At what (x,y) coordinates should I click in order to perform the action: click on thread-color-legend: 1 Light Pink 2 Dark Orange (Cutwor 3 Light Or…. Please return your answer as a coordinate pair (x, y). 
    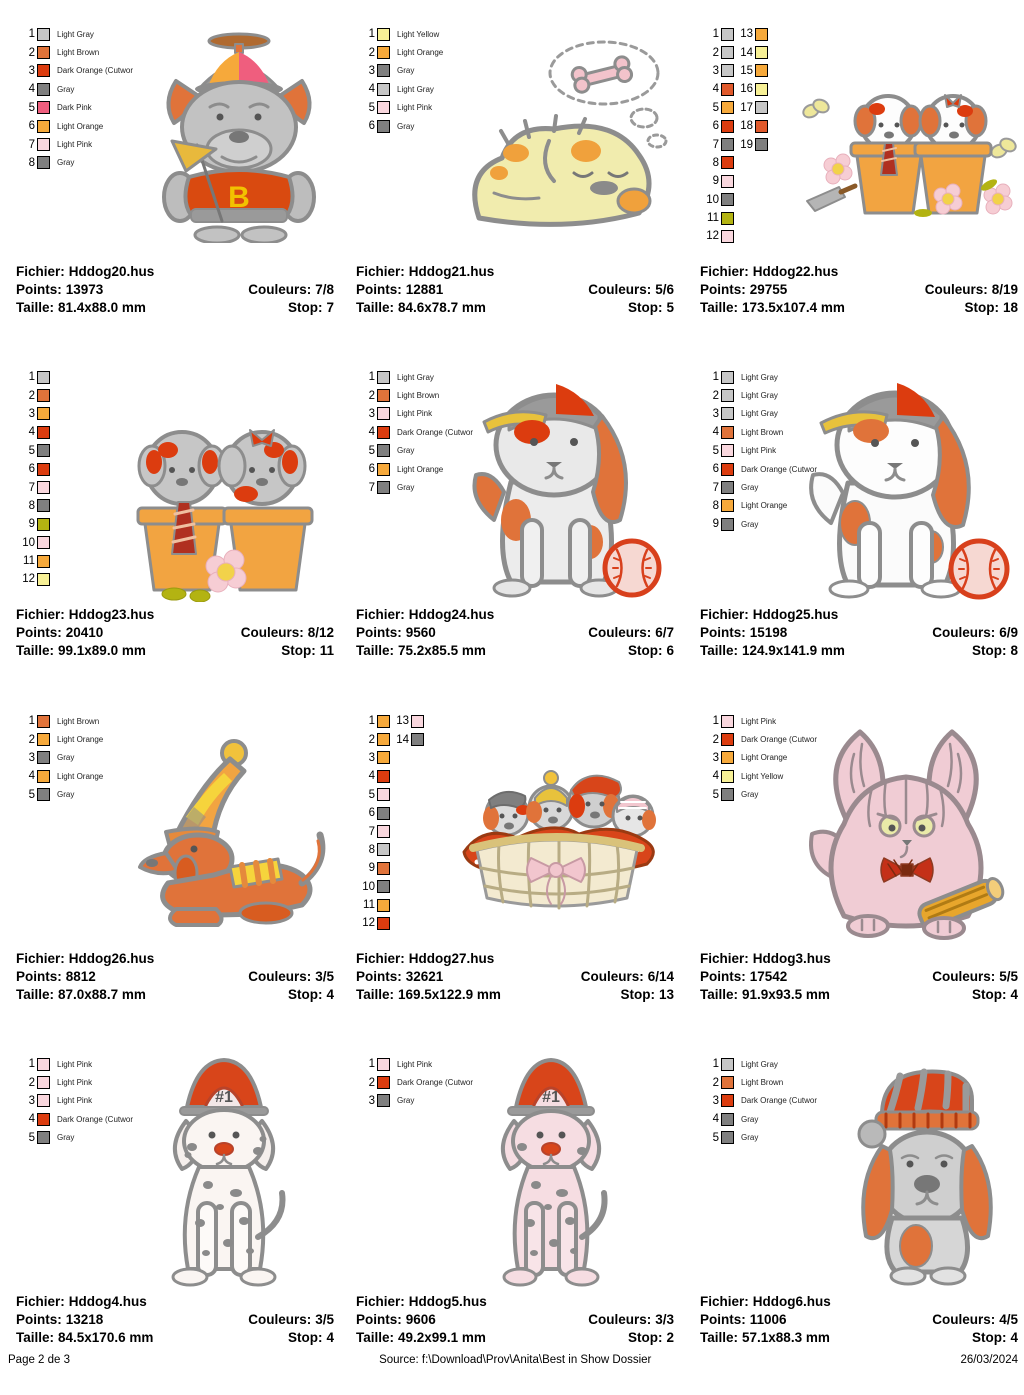
    Looking at the image, I should click on (758, 758).